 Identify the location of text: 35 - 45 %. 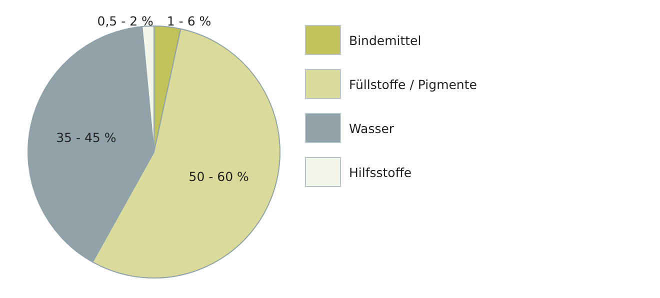
(86, 138).